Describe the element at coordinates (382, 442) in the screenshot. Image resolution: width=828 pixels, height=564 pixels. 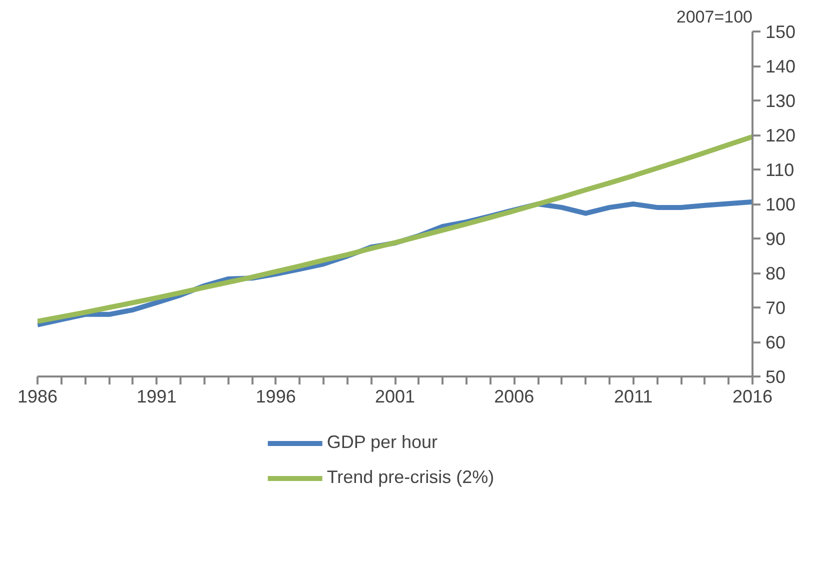
I see `legend-label: GDP per hour` at that location.